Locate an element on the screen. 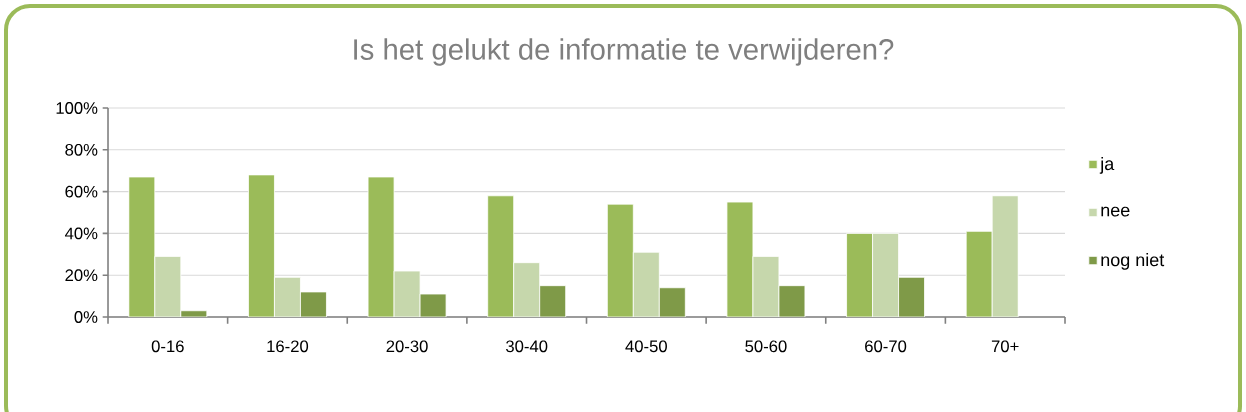  y-tick-label: 20% is located at coordinates (81, 275).